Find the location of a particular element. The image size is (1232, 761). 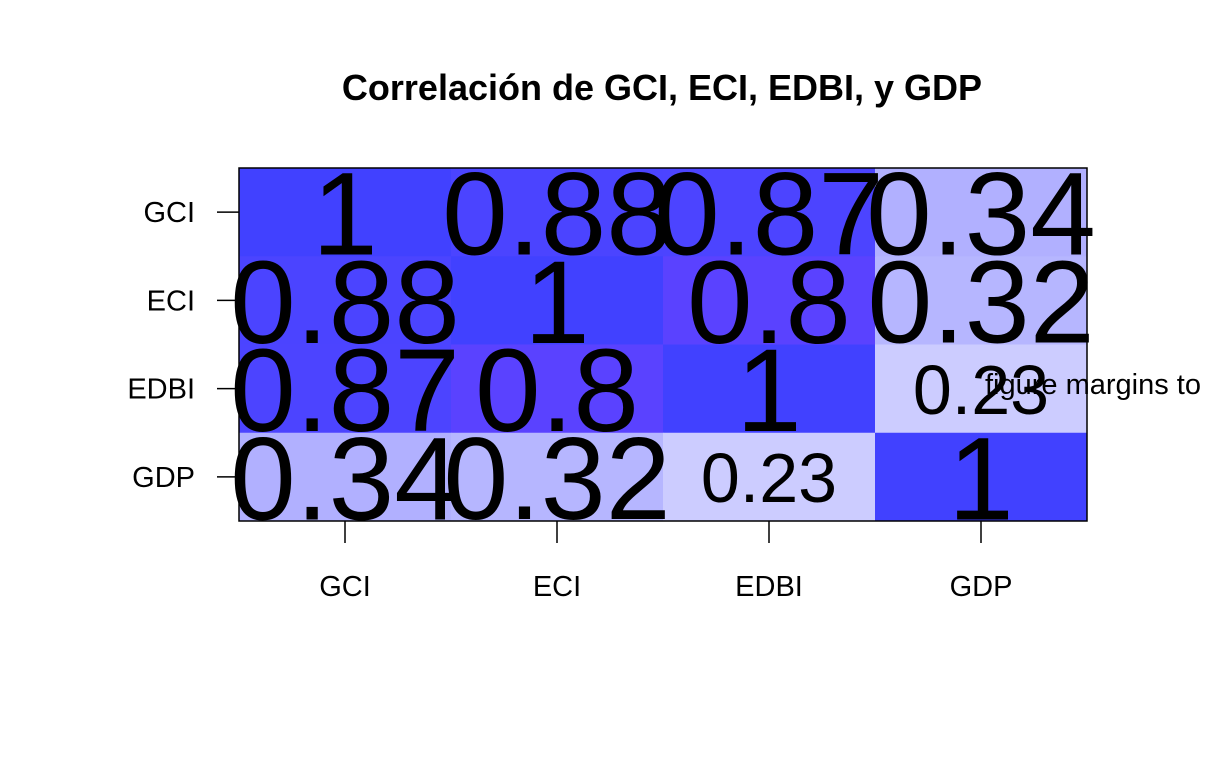

y-tick-label: GDP is located at coordinates (163, 478).